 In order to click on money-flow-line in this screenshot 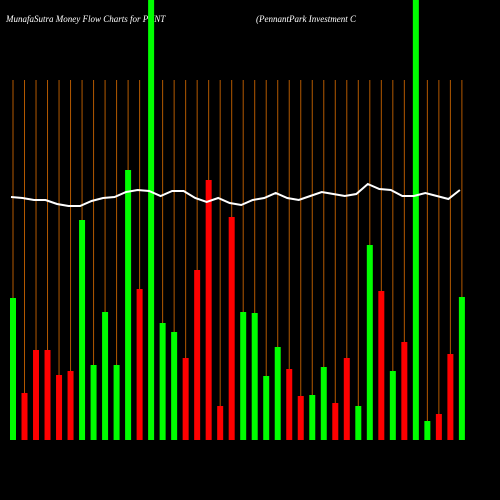, I will do `click(235, 194)`.